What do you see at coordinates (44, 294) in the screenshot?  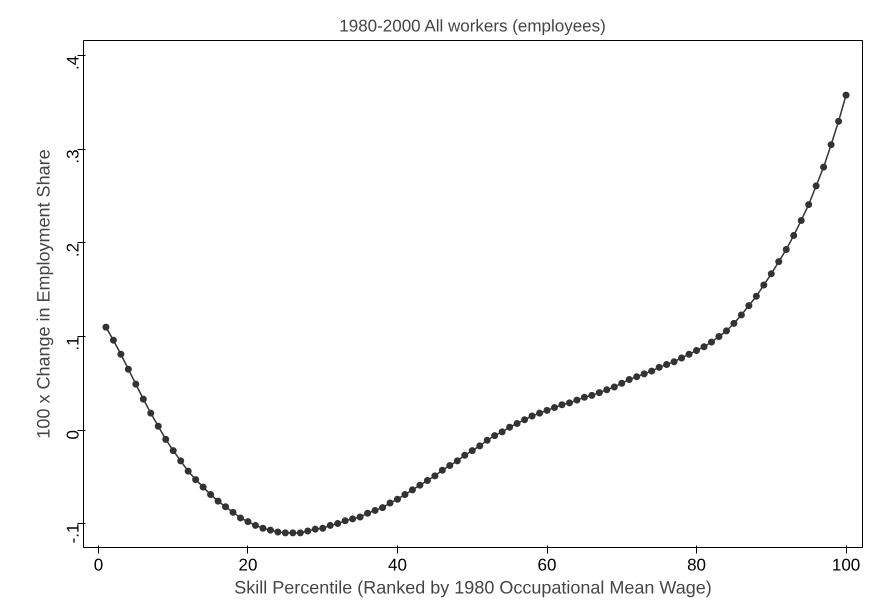 I see `y-axis-title: 100 x Change in Employment Share` at bounding box center [44, 294].